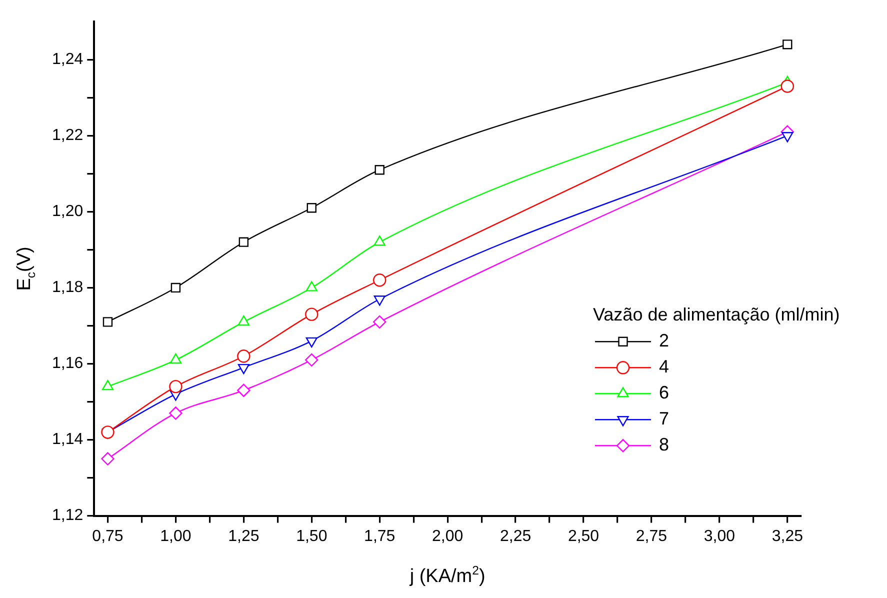  What do you see at coordinates (516, 536) in the screenshot?
I see `x-tick-label: 2,25` at bounding box center [516, 536].